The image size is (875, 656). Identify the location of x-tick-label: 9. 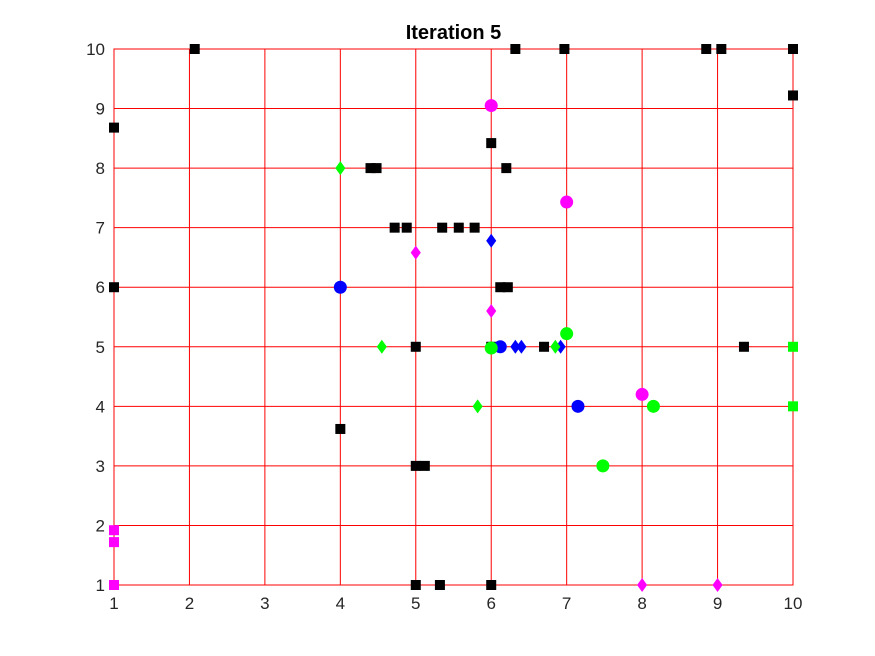
(717, 603).